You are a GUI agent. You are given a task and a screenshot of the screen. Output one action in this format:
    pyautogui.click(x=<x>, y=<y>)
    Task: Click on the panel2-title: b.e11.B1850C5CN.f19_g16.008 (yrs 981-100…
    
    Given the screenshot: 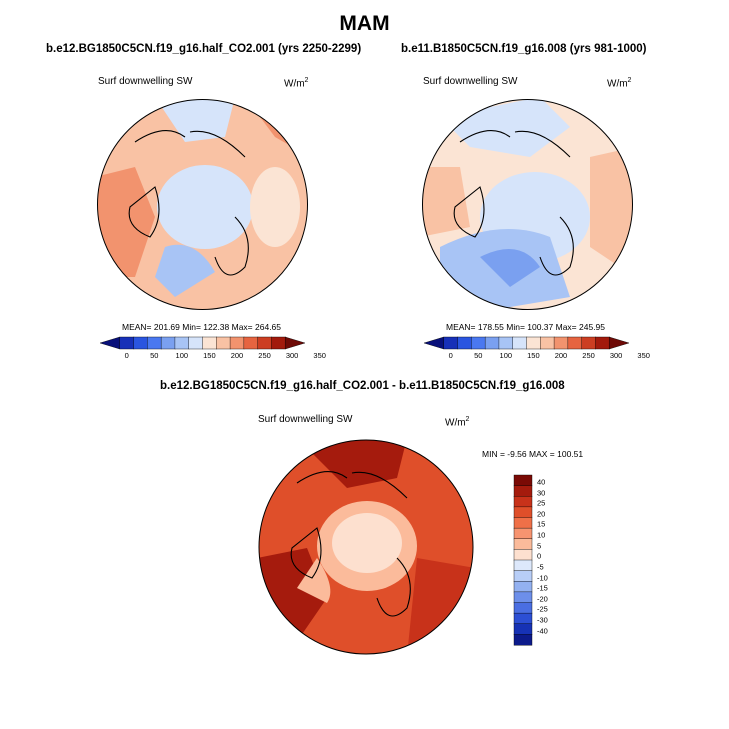 What is the action you would take?
    pyautogui.click(x=524, y=49)
    